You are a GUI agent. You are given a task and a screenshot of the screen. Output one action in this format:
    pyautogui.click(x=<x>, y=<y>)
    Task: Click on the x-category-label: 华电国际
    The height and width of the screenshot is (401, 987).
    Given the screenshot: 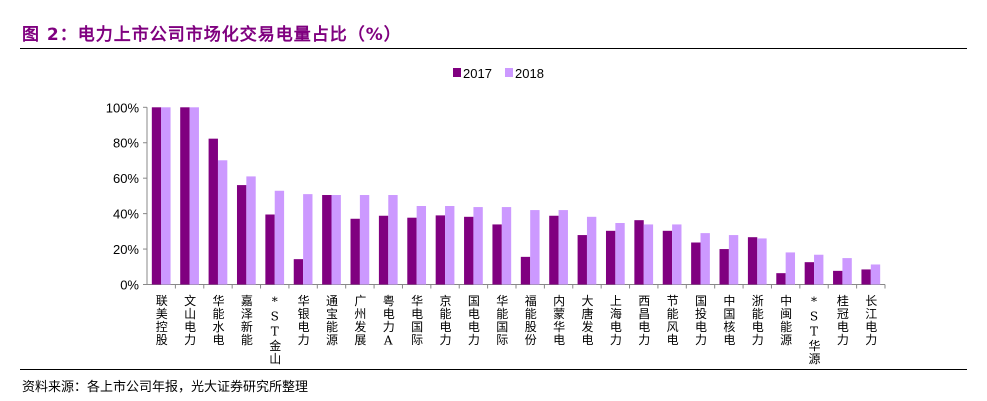 What is the action you would take?
    pyautogui.click(x=417, y=320)
    